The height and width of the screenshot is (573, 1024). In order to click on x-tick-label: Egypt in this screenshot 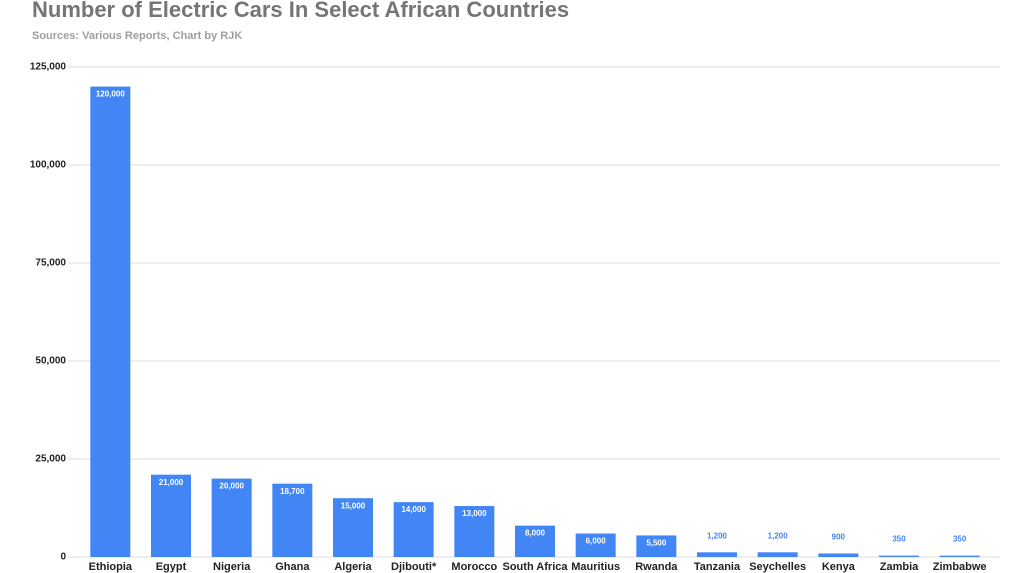, I will do `click(171, 567)`.